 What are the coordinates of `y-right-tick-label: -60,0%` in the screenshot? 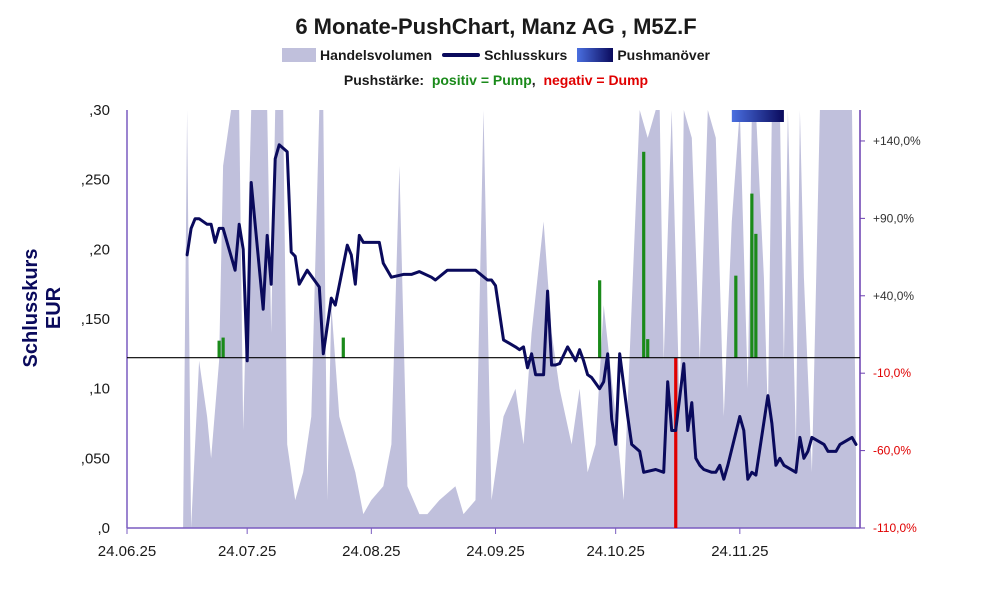 It's located at (892, 451).